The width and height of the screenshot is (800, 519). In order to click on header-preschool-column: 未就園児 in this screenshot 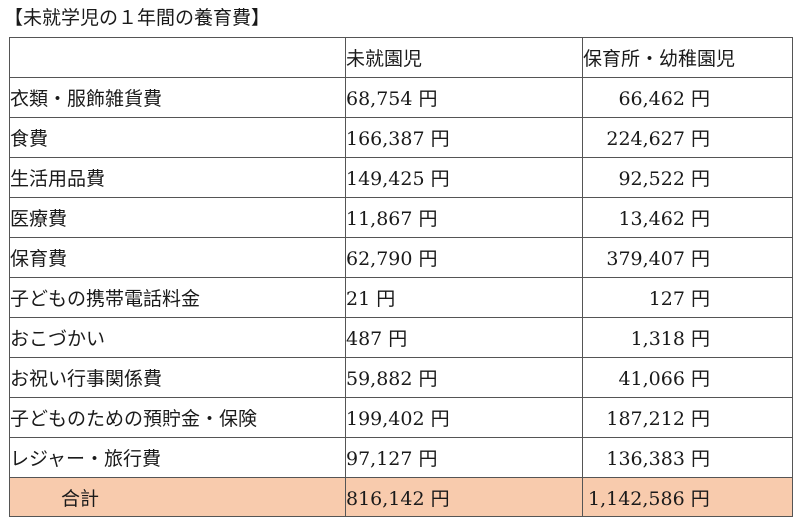, I will do `click(464, 57)`.